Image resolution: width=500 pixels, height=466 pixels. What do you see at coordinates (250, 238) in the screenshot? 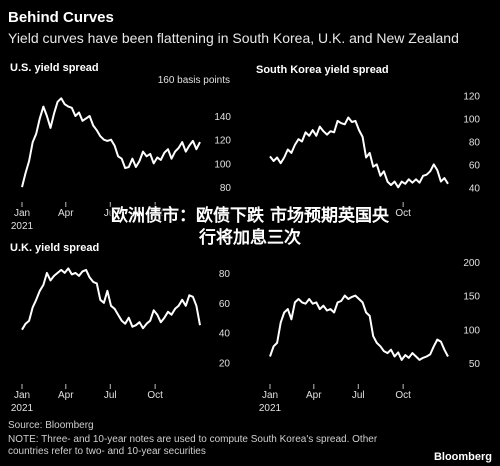
I see `headline-line-2: 行将加息三次` at bounding box center [250, 238].